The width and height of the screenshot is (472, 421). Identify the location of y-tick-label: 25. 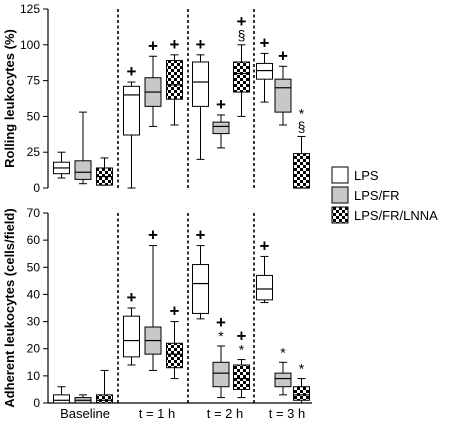
(34, 152).